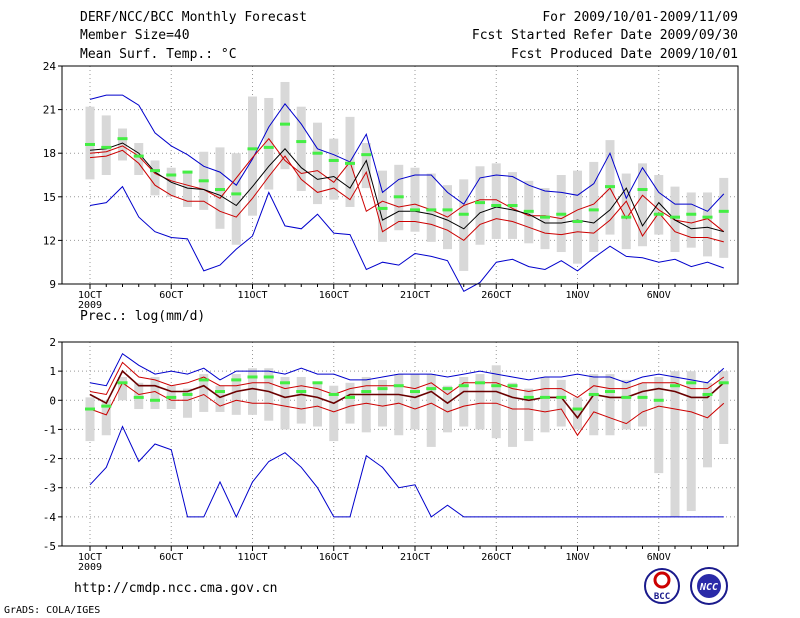  I want to click on forecast-period: For 2009/10/01-2009/11/09, so click(640, 17).